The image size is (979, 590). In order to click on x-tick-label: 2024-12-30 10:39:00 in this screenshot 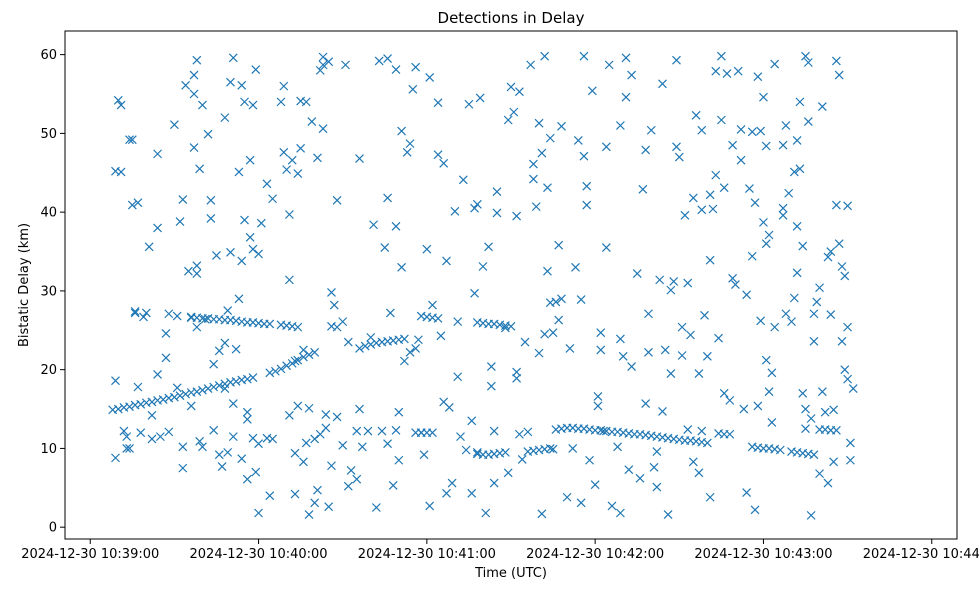, I will do `click(90, 554)`.